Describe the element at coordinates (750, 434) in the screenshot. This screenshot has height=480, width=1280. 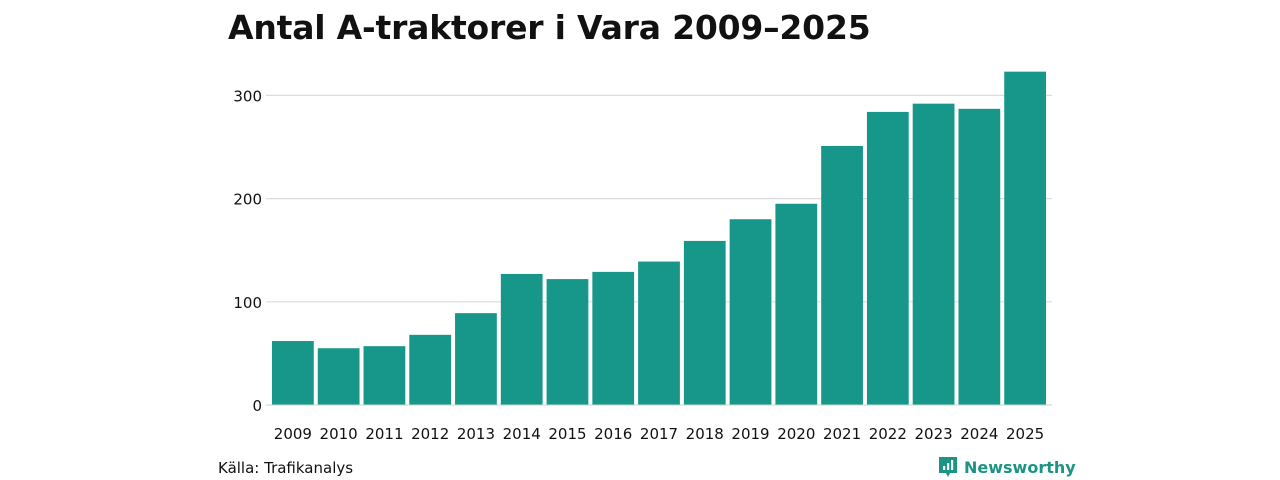
I see `x-tick-label: 2019` at that location.